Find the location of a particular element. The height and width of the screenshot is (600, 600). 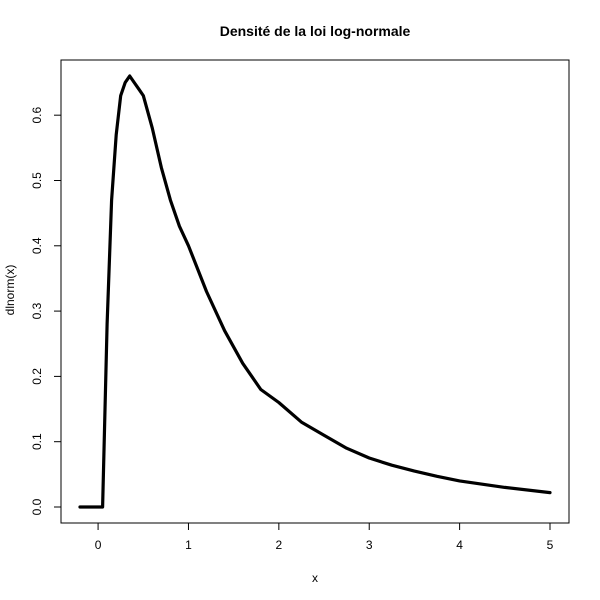

x-tick-label: 0 is located at coordinates (98, 545).